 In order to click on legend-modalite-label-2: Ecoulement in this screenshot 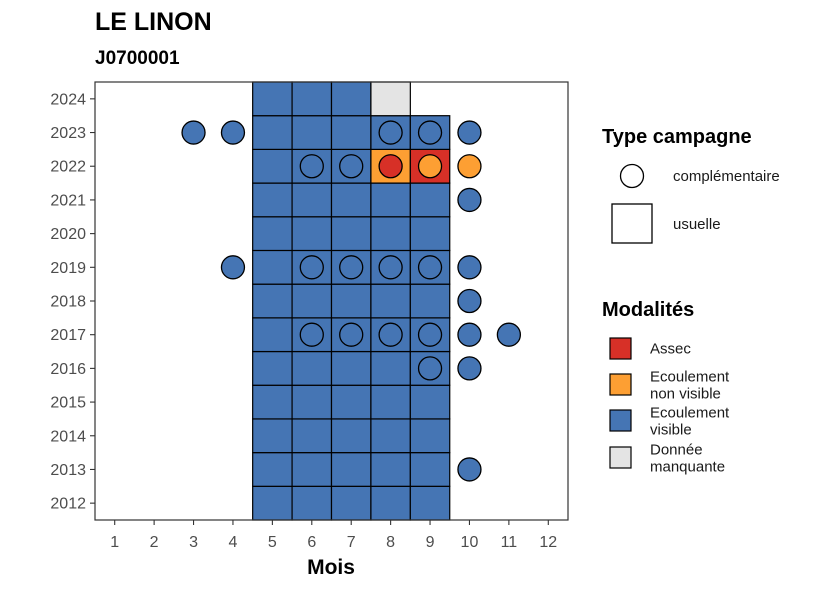, I will do `click(690, 413)`.